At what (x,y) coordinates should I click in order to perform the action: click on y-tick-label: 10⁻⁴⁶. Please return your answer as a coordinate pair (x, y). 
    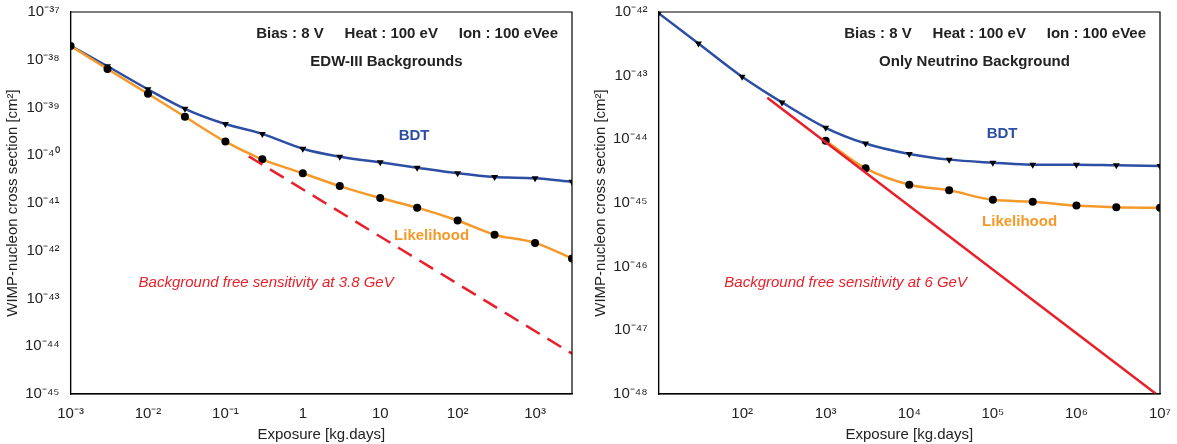
    Looking at the image, I should click on (630, 265).